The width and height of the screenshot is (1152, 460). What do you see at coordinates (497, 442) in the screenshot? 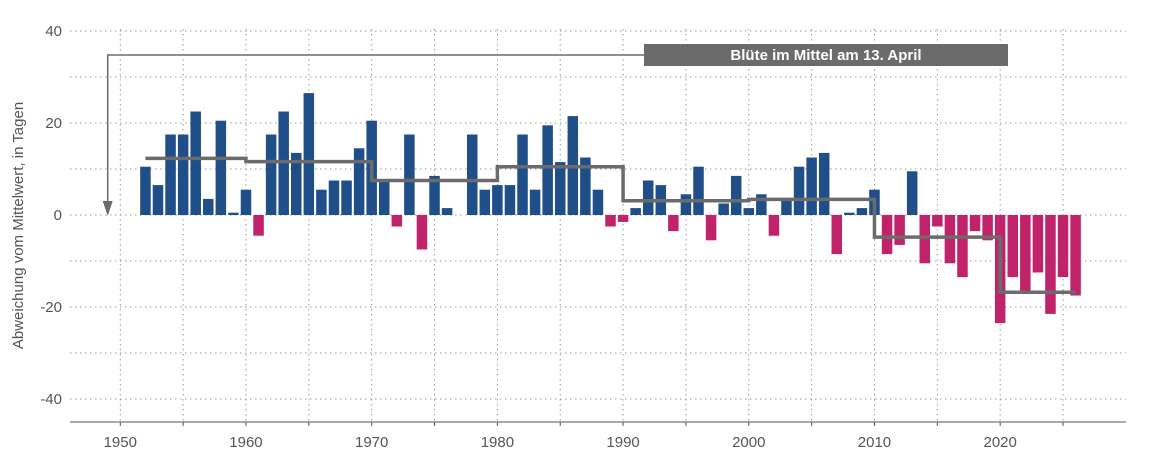
I see `x-tick-label: 1980` at bounding box center [497, 442].